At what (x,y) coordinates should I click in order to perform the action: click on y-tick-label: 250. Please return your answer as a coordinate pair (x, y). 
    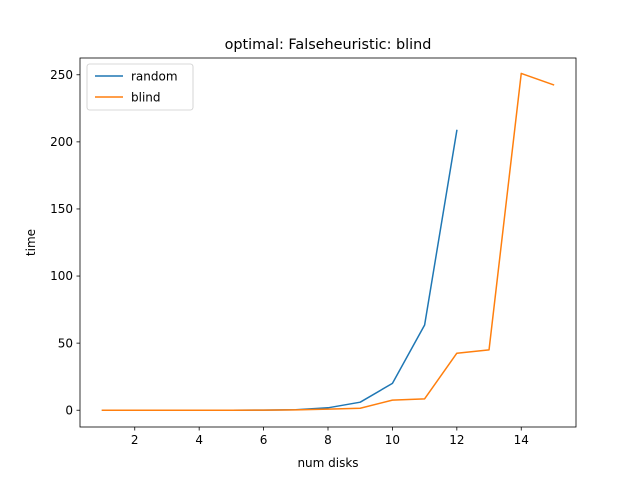
    Looking at the image, I should click on (61, 75).